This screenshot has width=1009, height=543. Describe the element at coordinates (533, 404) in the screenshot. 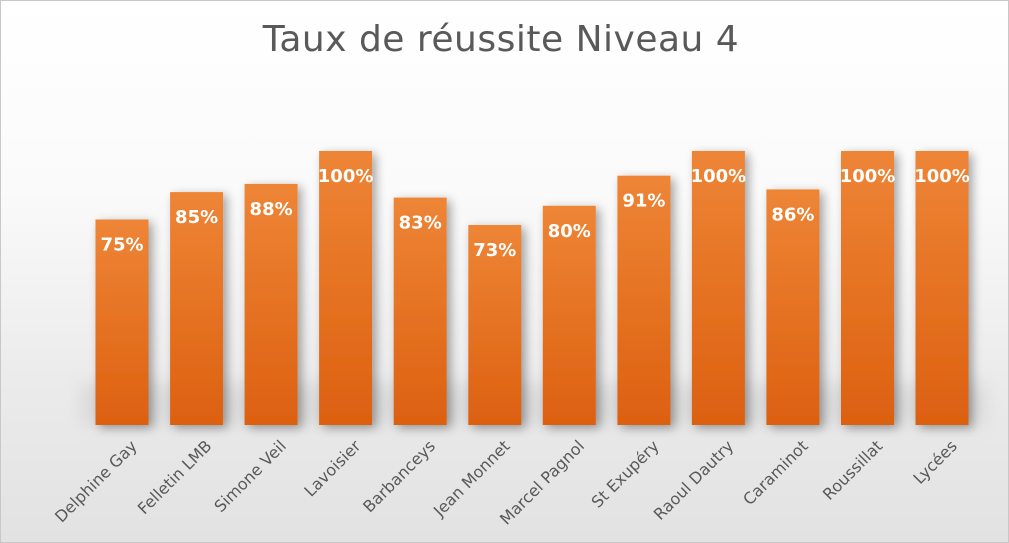

I see `floor-shadow` at that location.